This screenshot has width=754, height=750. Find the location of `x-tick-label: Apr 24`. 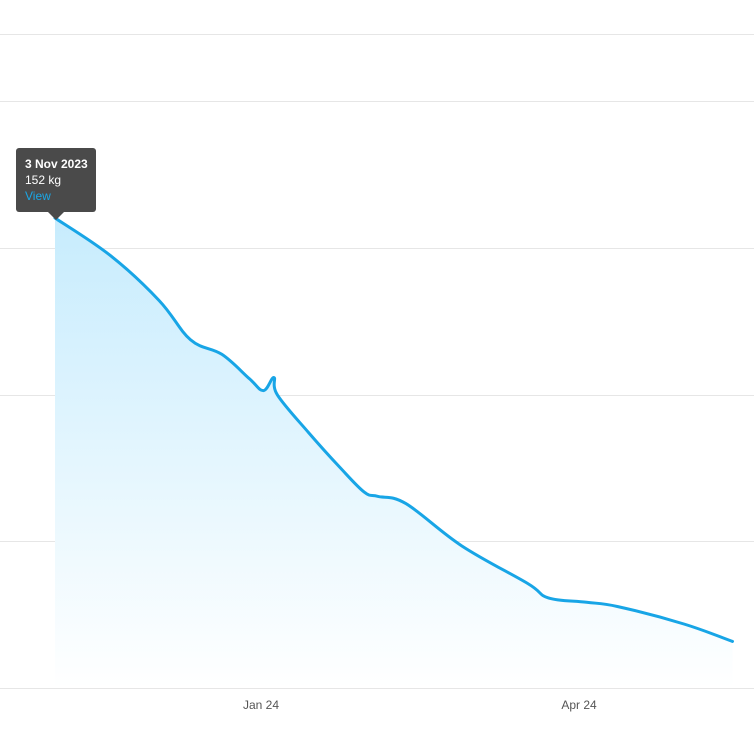

x-tick-label: Apr 24 is located at coordinates (579, 705).